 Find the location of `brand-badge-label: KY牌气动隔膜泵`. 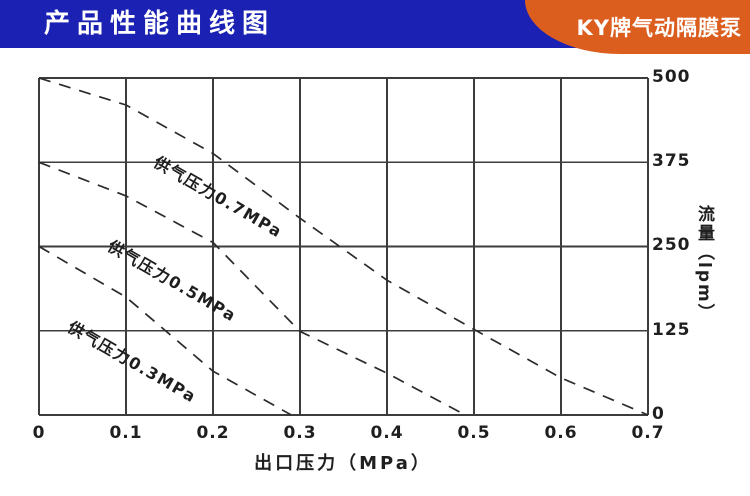

brand-badge-label: KY牌气动隔膜泵 is located at coordinates (659, 28).